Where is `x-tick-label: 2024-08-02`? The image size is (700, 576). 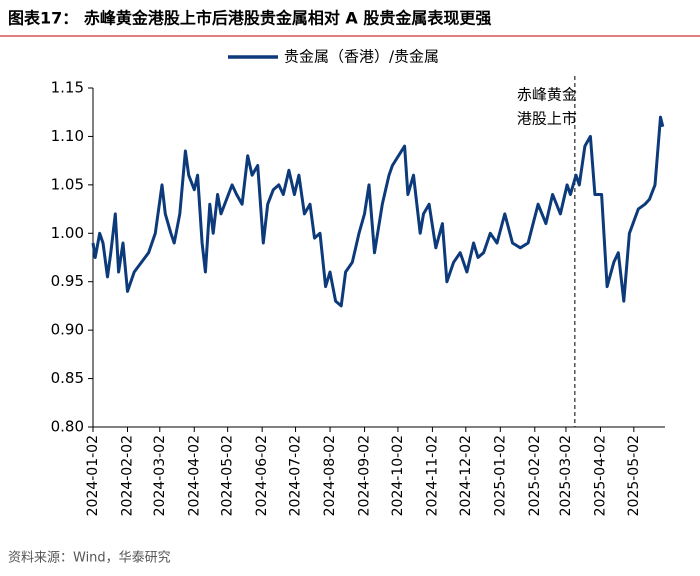
x-tick-label: 2024-08-02 is located at coordinates (330, 475).